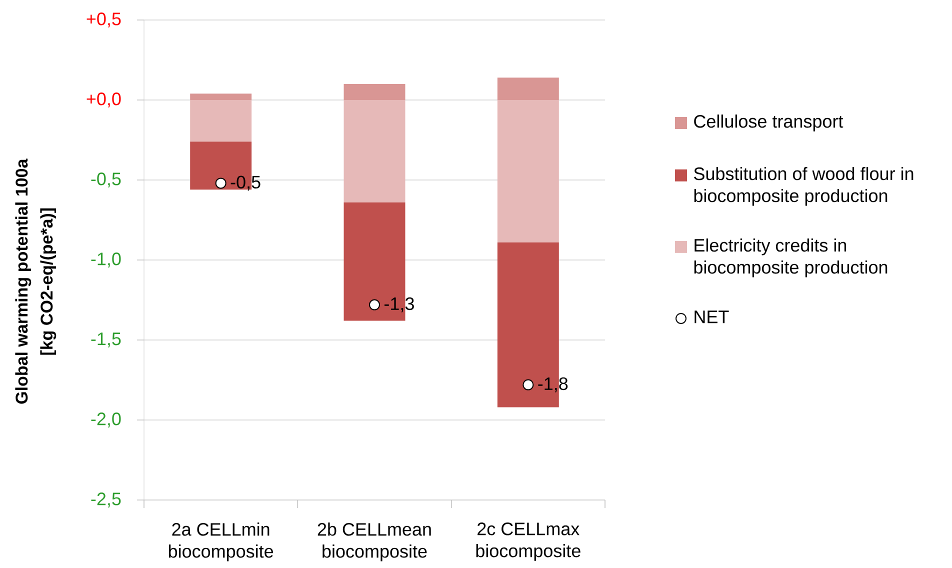  Describe the element at coordinates (528, 541) in the screenshot. I see `x-tick-label: 2c CELLmax biocomposite` at that location.